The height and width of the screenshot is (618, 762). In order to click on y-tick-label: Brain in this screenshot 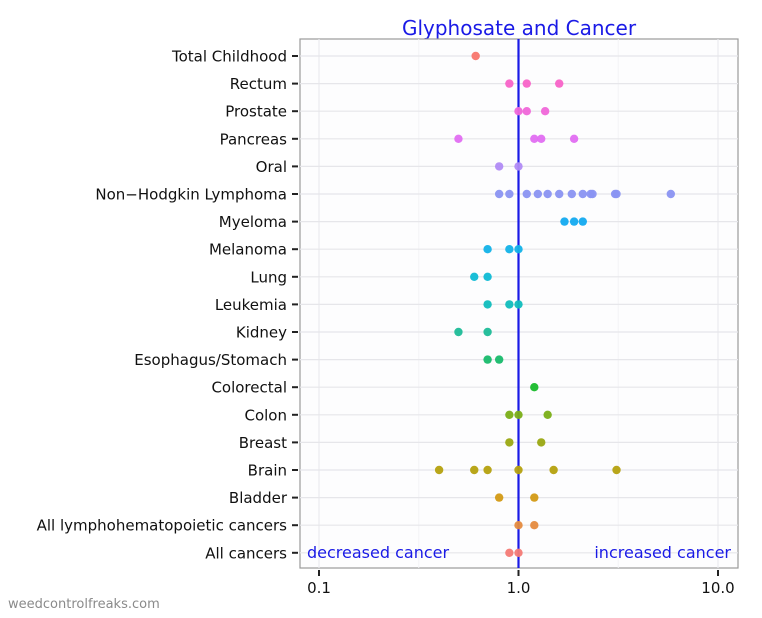, I will do `click(267, 471)`.